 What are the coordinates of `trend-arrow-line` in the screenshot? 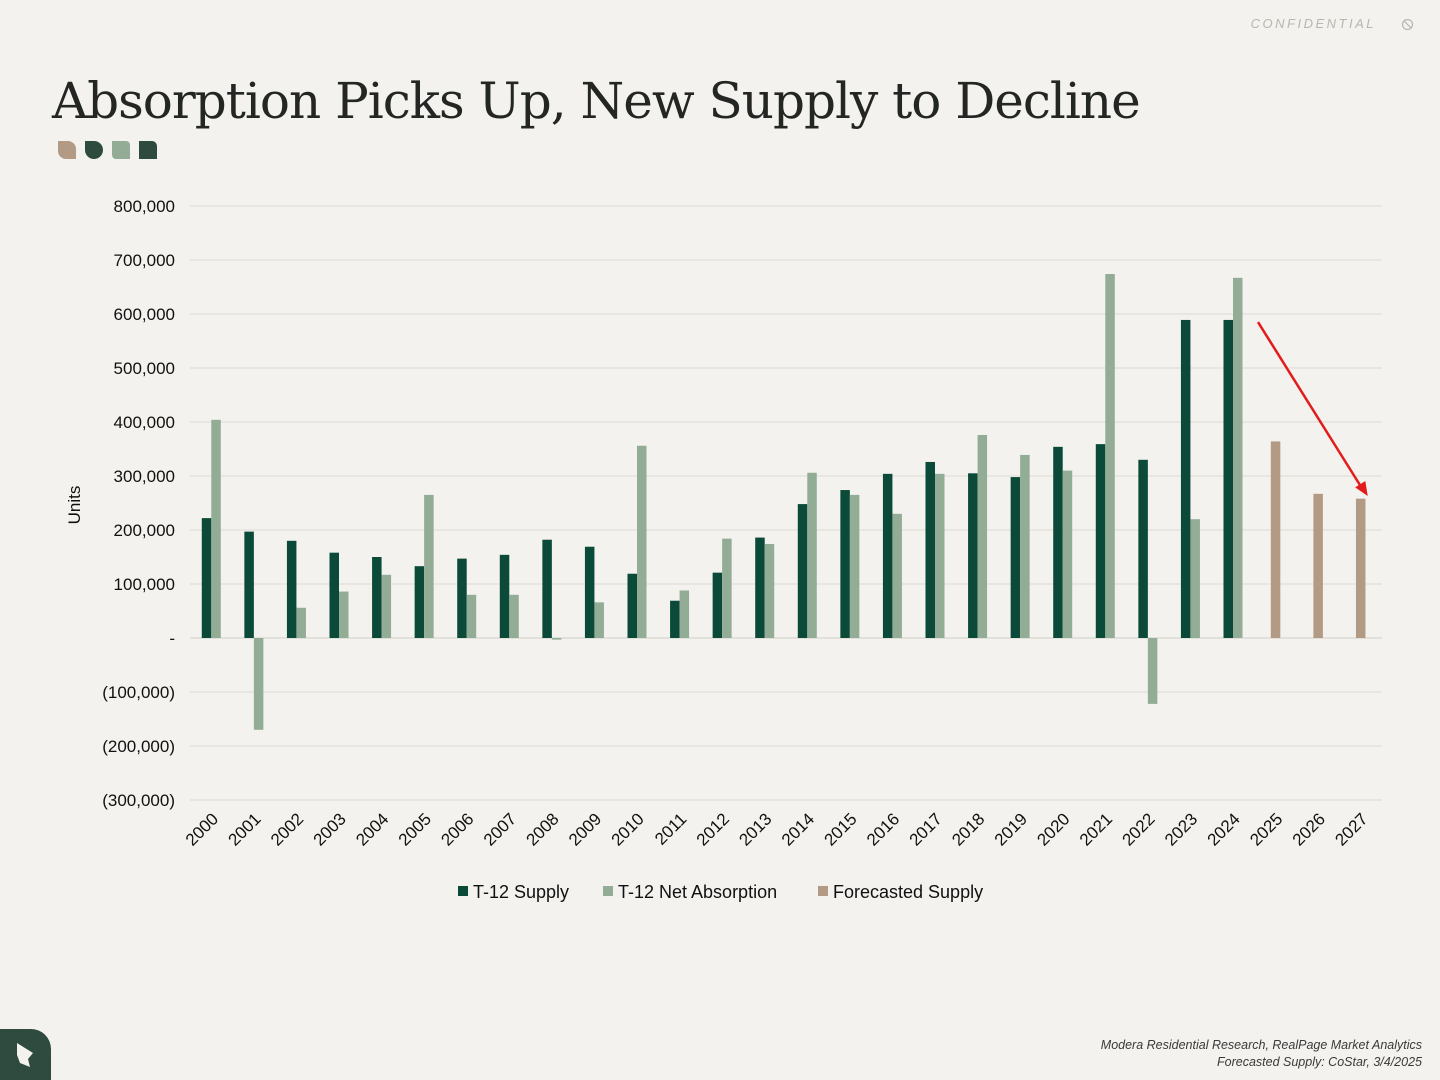 It's located at (1310, 406).